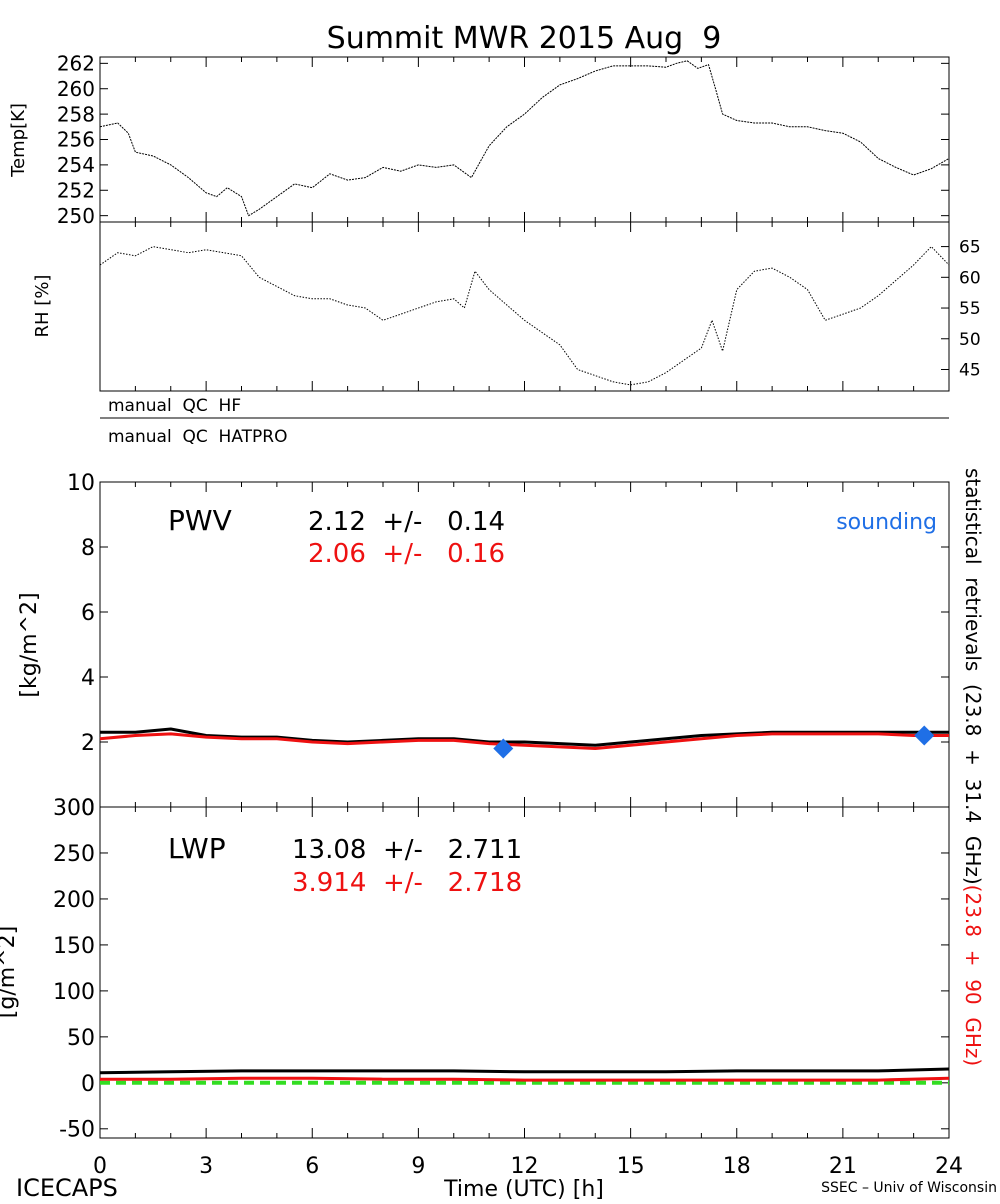  Describe the element at coordinates (174, 406) in the screenshot. I see `qc-row-hf: manual QC HF` at that location.